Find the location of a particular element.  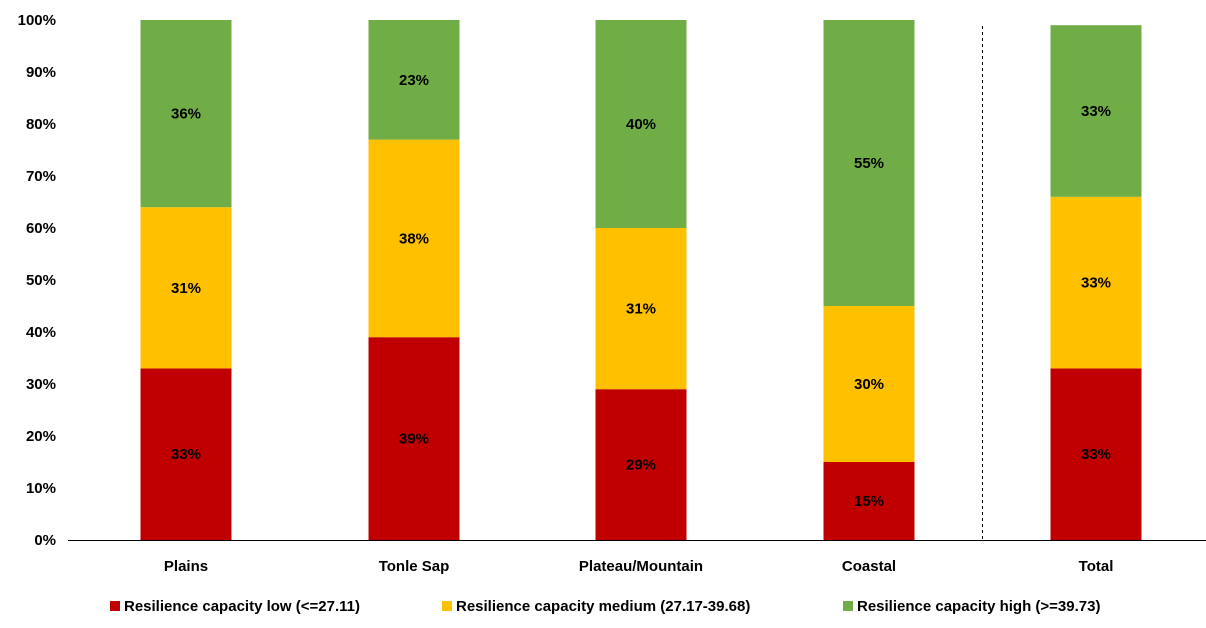

y-tick-label: 0% is located at coordinates (45, 540).